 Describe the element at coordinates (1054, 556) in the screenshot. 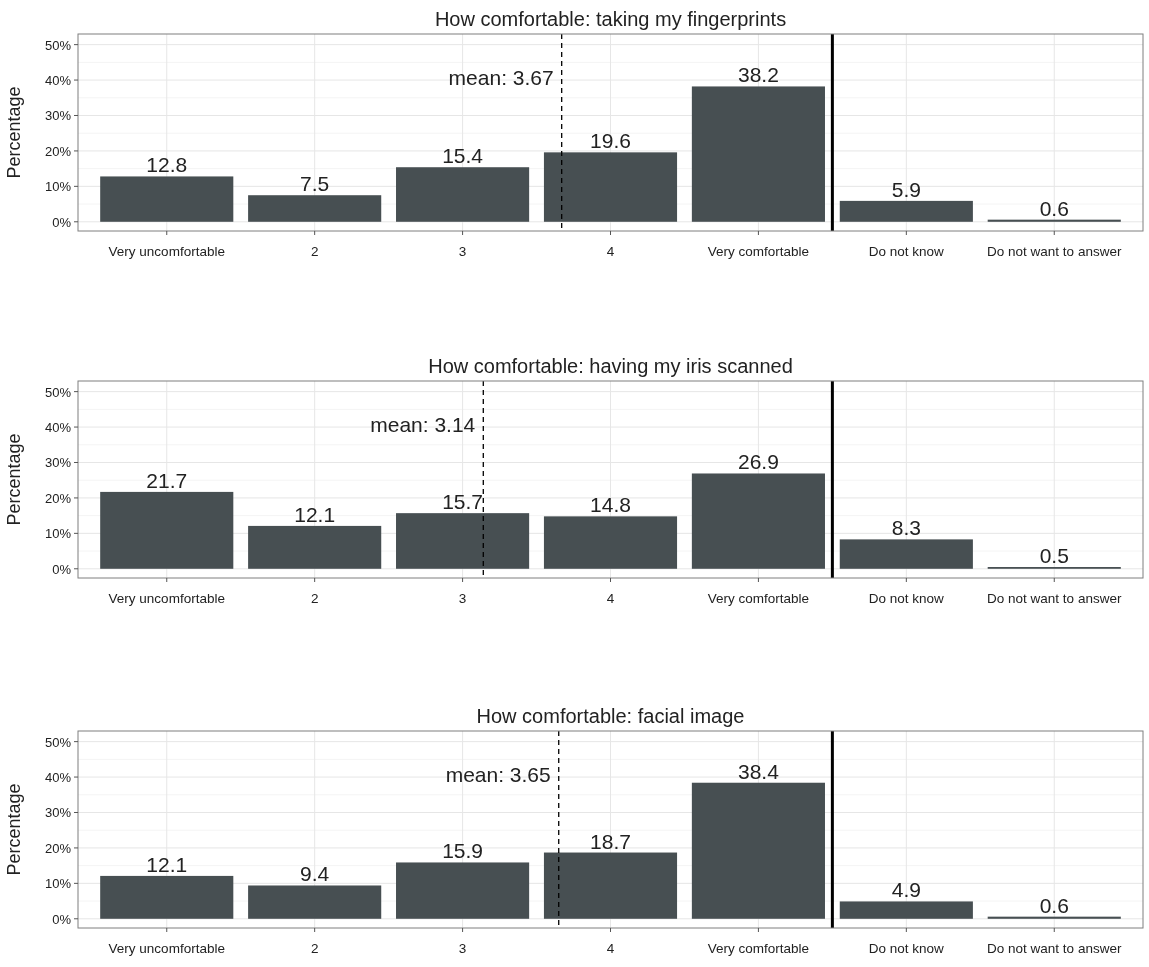

I see `data-label: 0.5` at that location.